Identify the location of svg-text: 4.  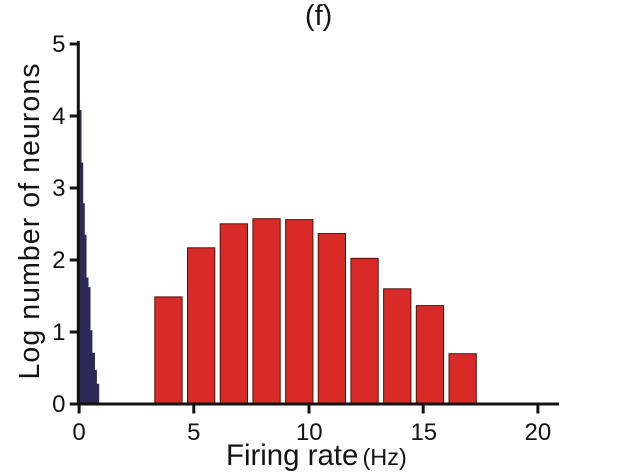
(58, 116).